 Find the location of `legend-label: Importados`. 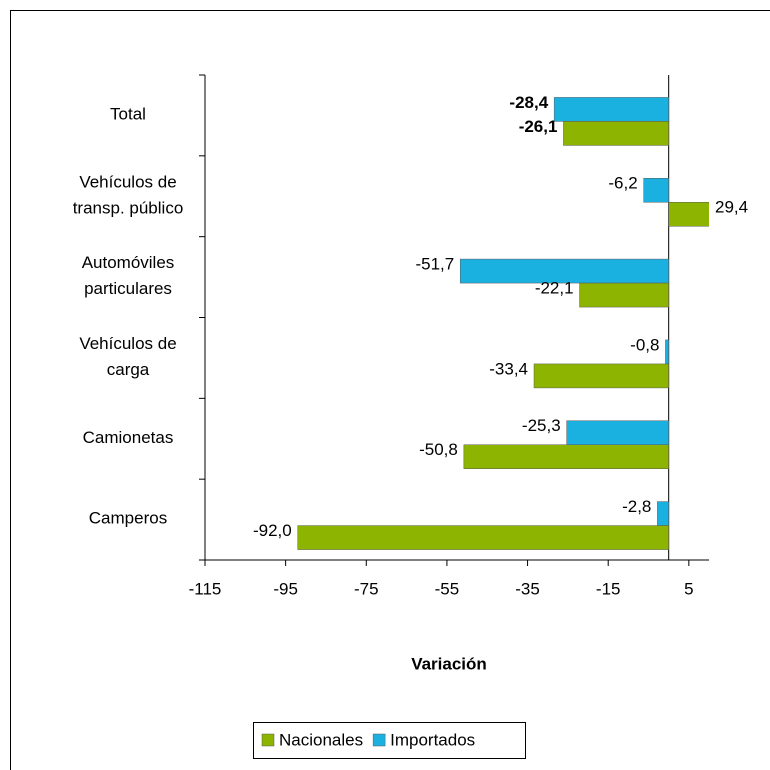

legend-label: Importados is located at coordinates (432, 739).